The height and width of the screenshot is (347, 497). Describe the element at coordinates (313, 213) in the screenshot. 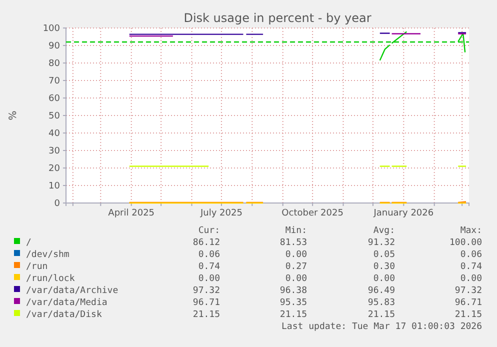

I see `x-tick-label: October 2025` at that location.